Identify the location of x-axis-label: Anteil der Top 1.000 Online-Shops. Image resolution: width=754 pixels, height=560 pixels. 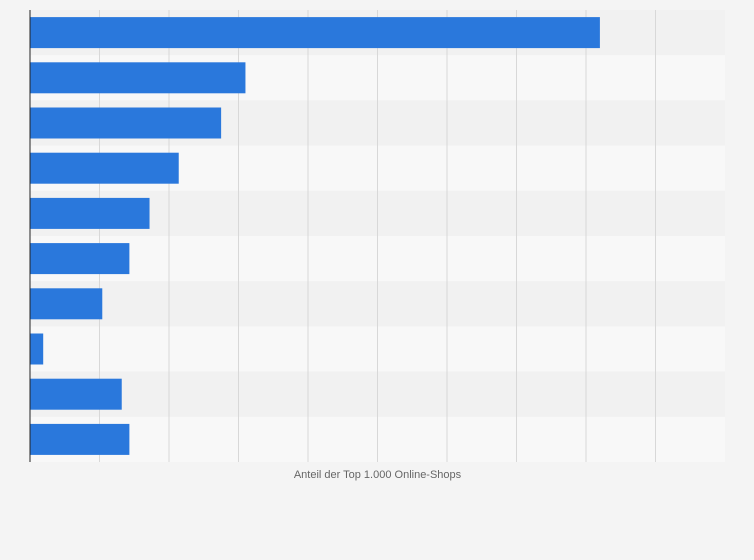
(378, 475).